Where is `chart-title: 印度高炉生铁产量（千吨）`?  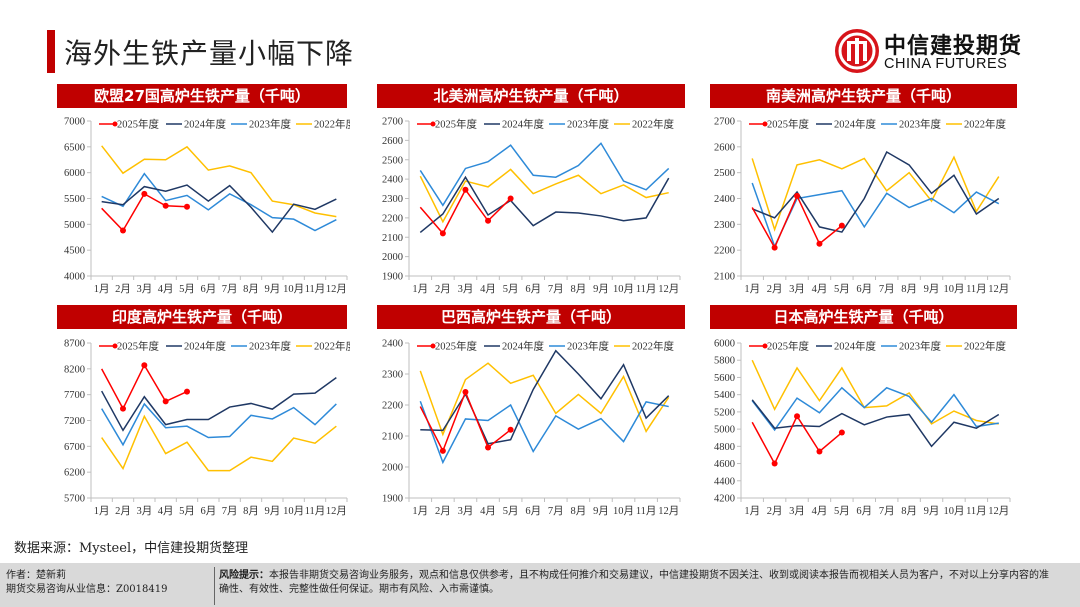 chart-title: 印度高炉生铁产量（千吨） is located at coordinates (202, 317).